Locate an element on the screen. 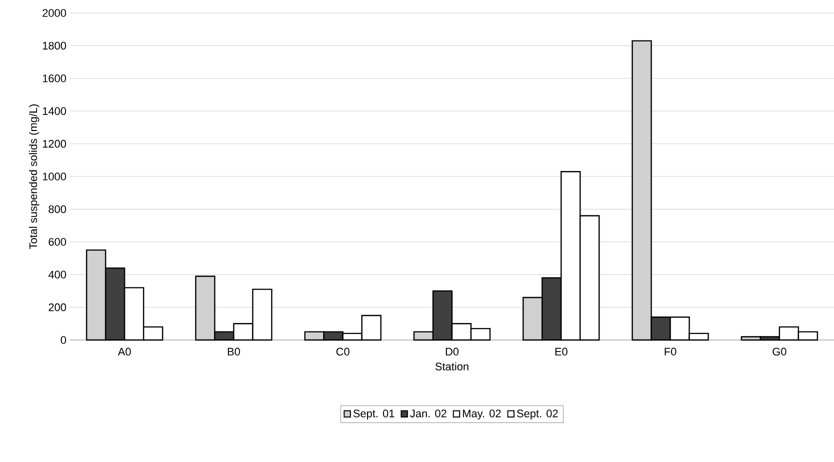  legend-label: Jan. 02 is located at coordinates (428, 414).